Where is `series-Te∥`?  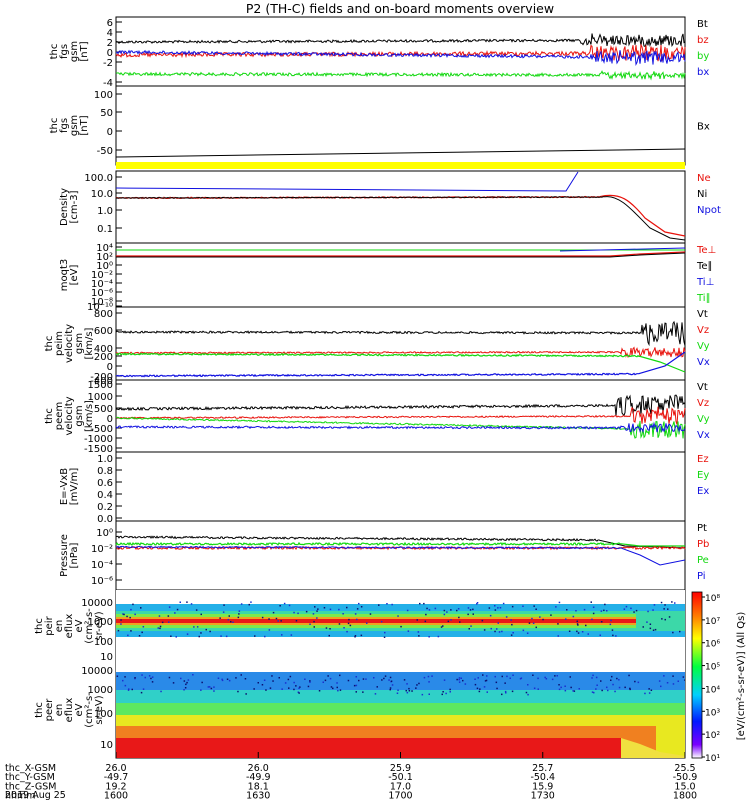 series-Te∥ is located at coordinates (401, 255).